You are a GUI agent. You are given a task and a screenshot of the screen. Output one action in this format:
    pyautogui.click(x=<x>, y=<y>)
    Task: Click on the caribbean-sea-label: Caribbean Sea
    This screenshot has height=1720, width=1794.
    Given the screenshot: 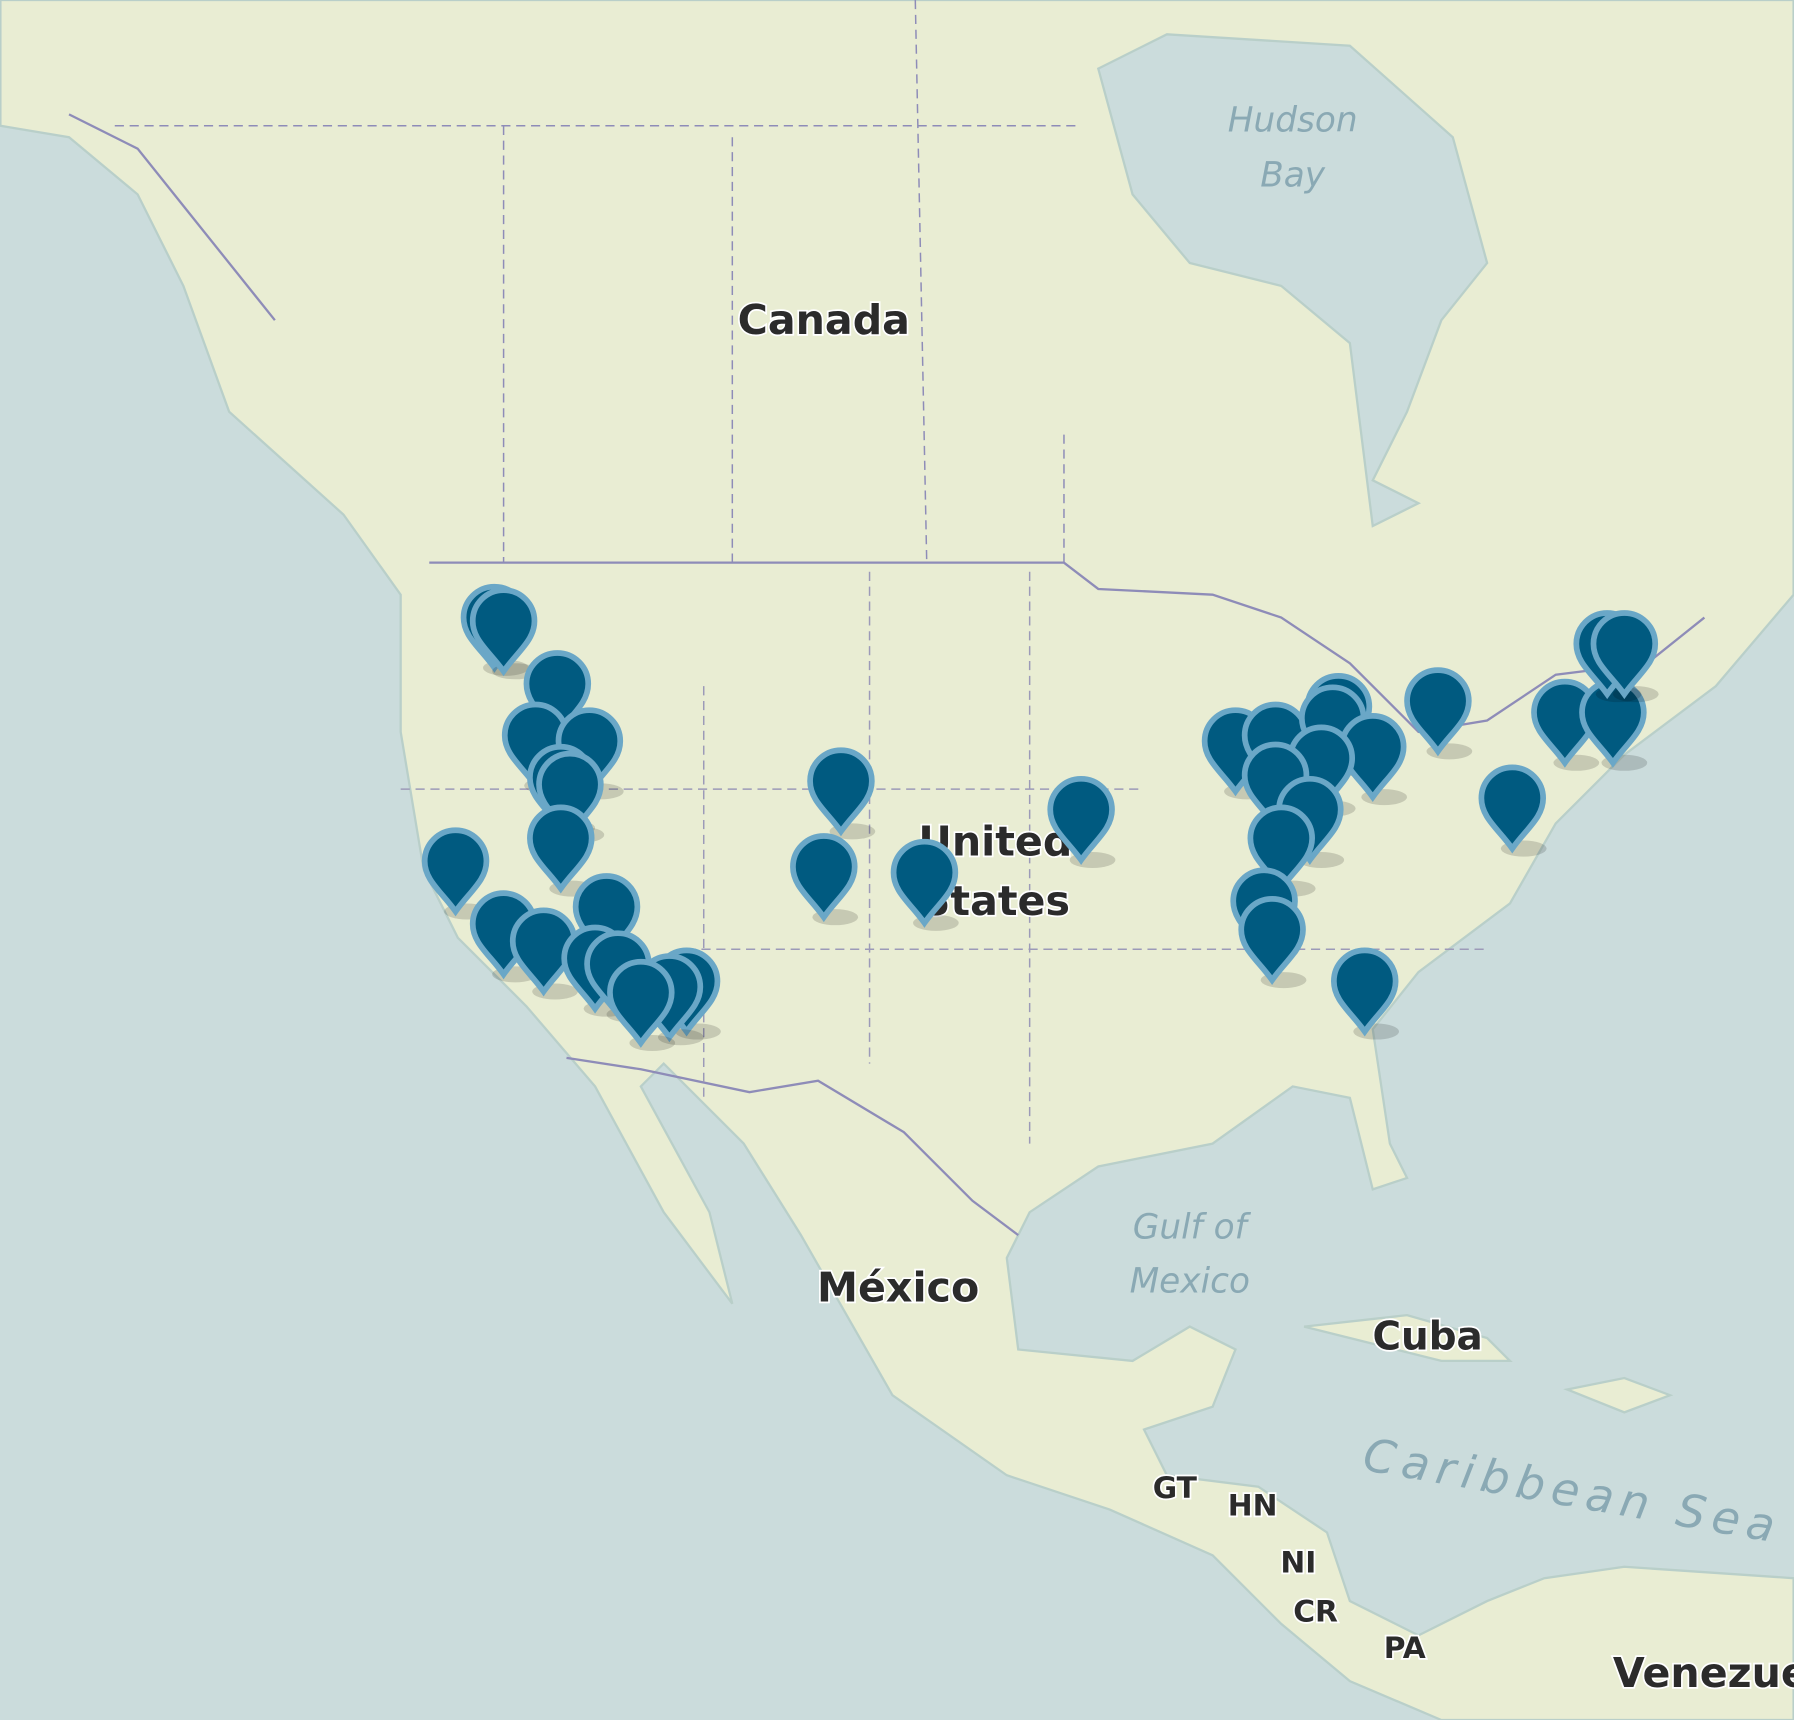 What is the action you would take?
    pyautogui.click(x=1572, y=1491)
    